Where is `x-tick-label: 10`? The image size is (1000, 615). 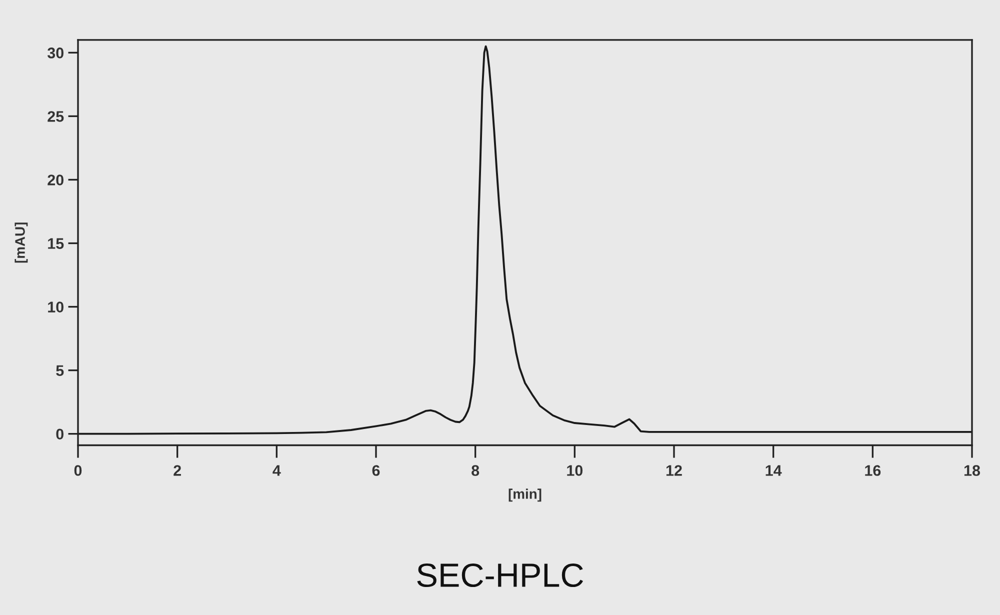
x-tick-label: 10 is located at coordinates (575, 470).